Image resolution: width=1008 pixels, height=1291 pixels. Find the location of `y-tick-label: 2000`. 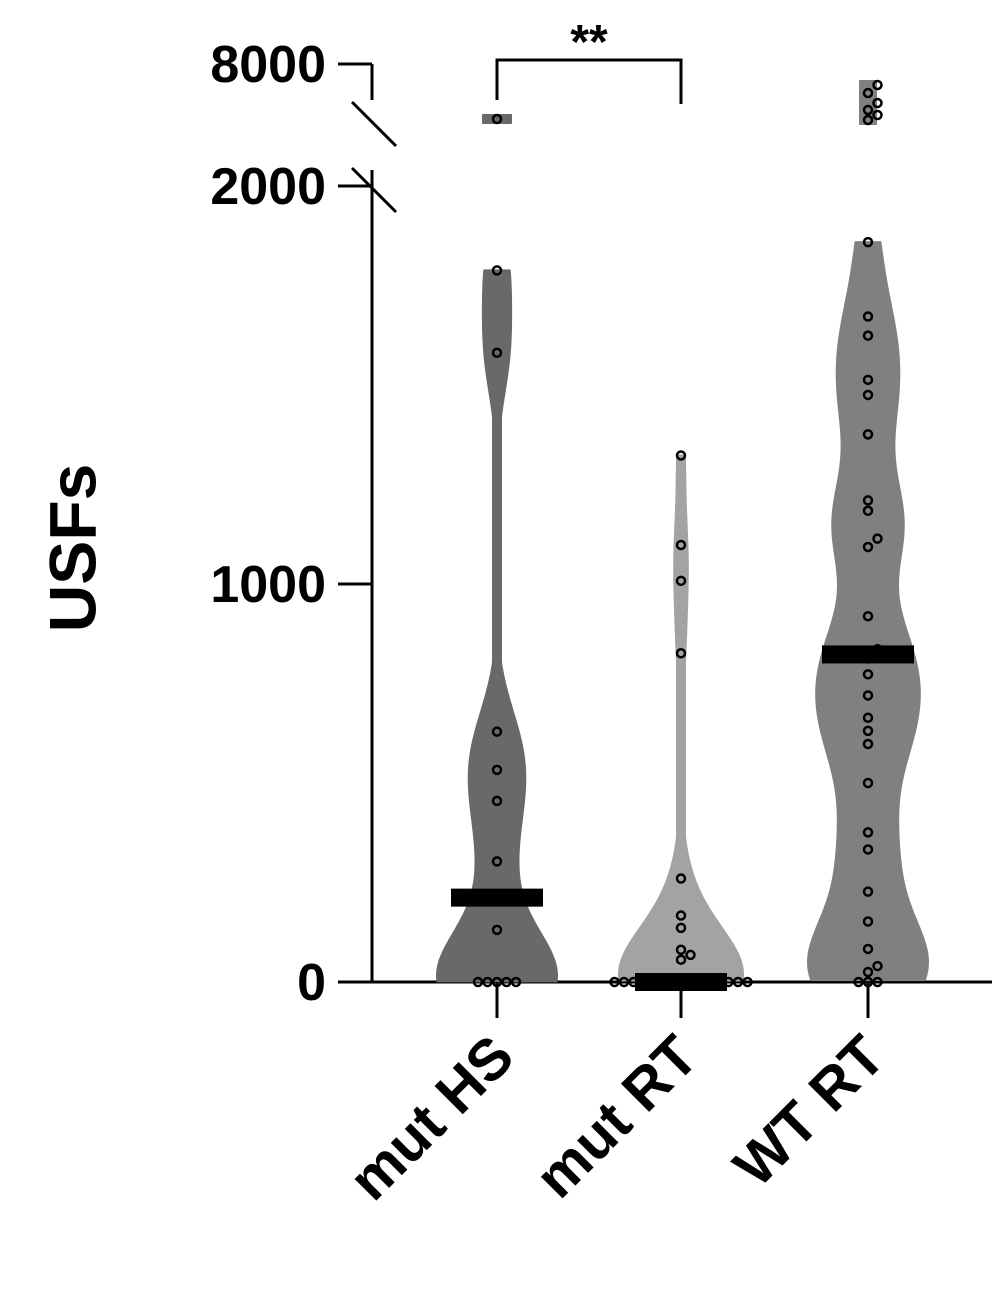

y-tick-label: 2000 is located at coordinates (268, 187).